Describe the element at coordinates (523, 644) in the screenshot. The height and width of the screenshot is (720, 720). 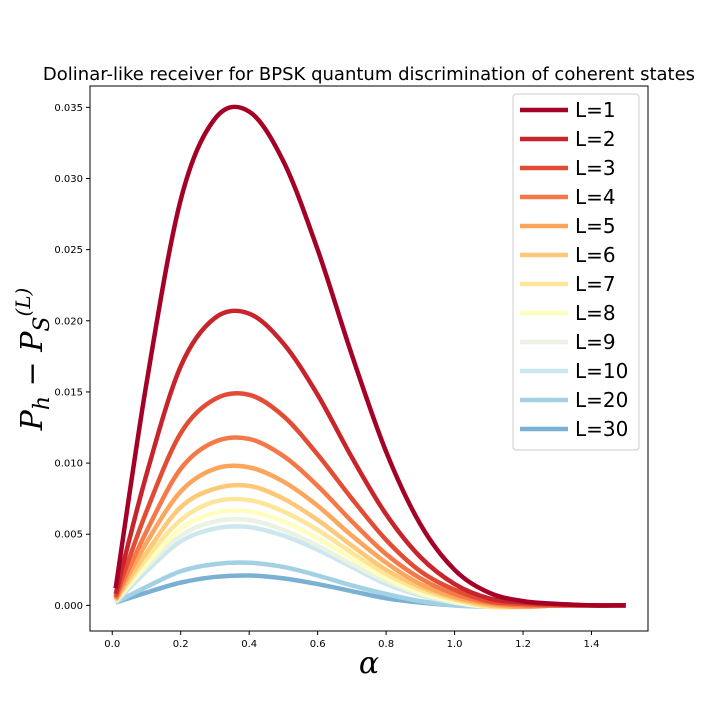
I see `x-tick-label: 1.2` at that location.